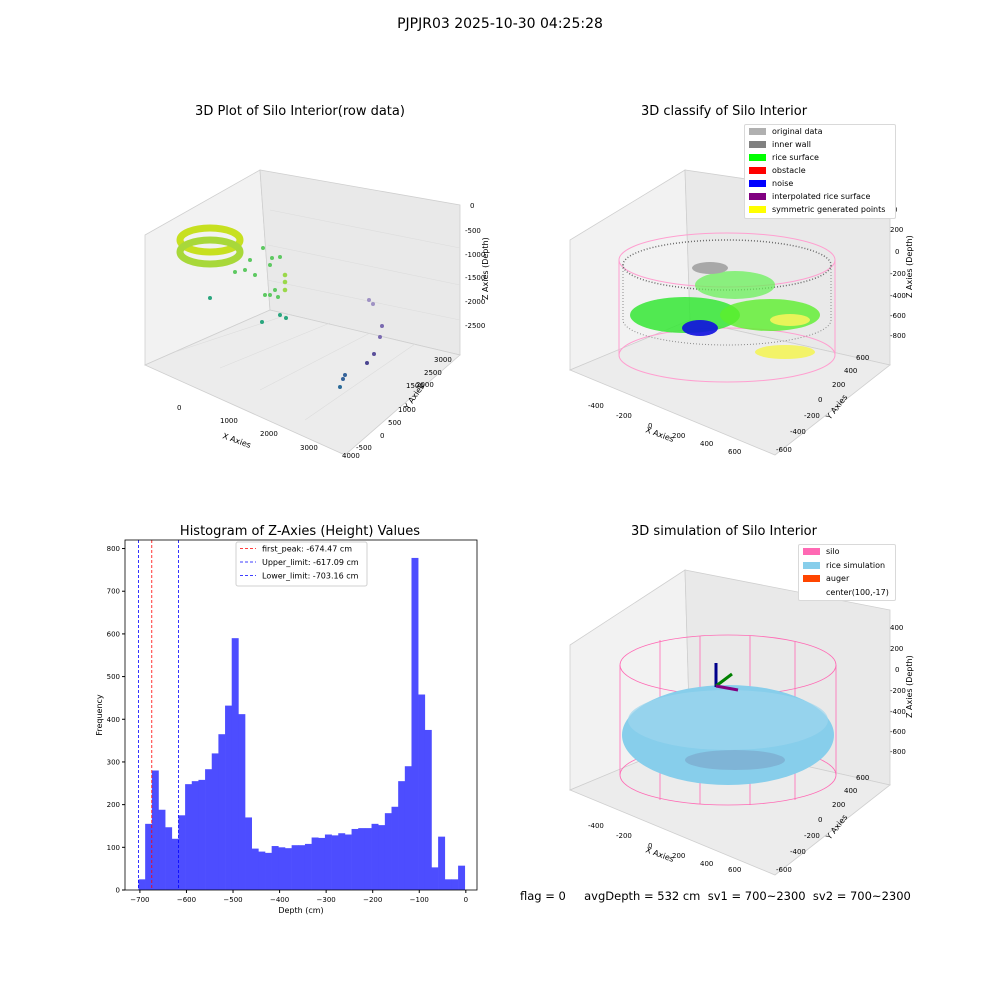 The width and height of the screenshot is (1000, 1000). Describe the element at coordinates (113, 634) in the screenshot. I see `y-tick-label: 600` at that location.